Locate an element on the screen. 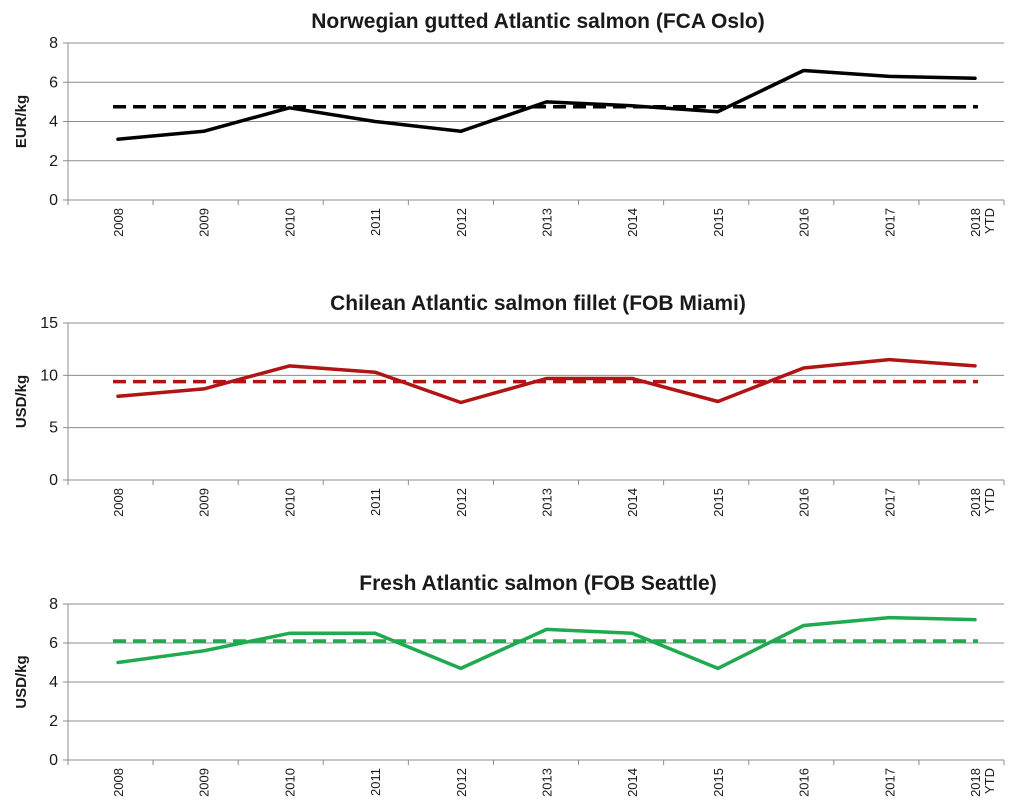 The image size is (1010, 808). chart-3-y-tick-label: 6 is located at coordinates (53, 643).